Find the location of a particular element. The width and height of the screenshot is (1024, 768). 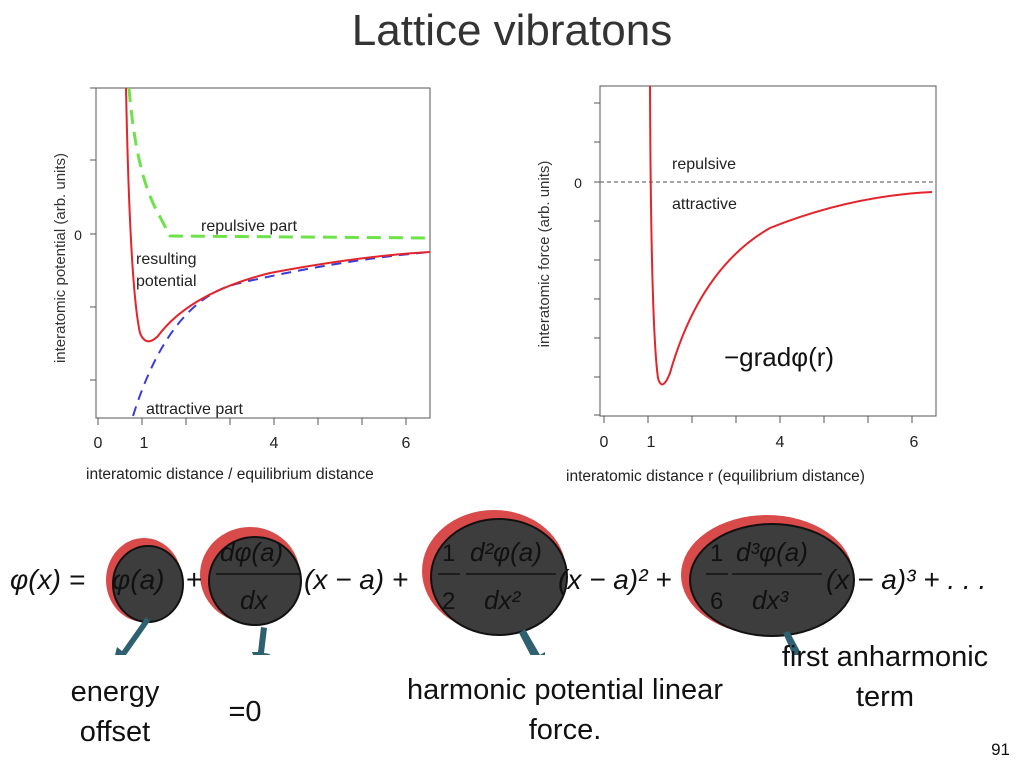

eq-t3-num: d³φ(a) is located at coordinates (772, 552).